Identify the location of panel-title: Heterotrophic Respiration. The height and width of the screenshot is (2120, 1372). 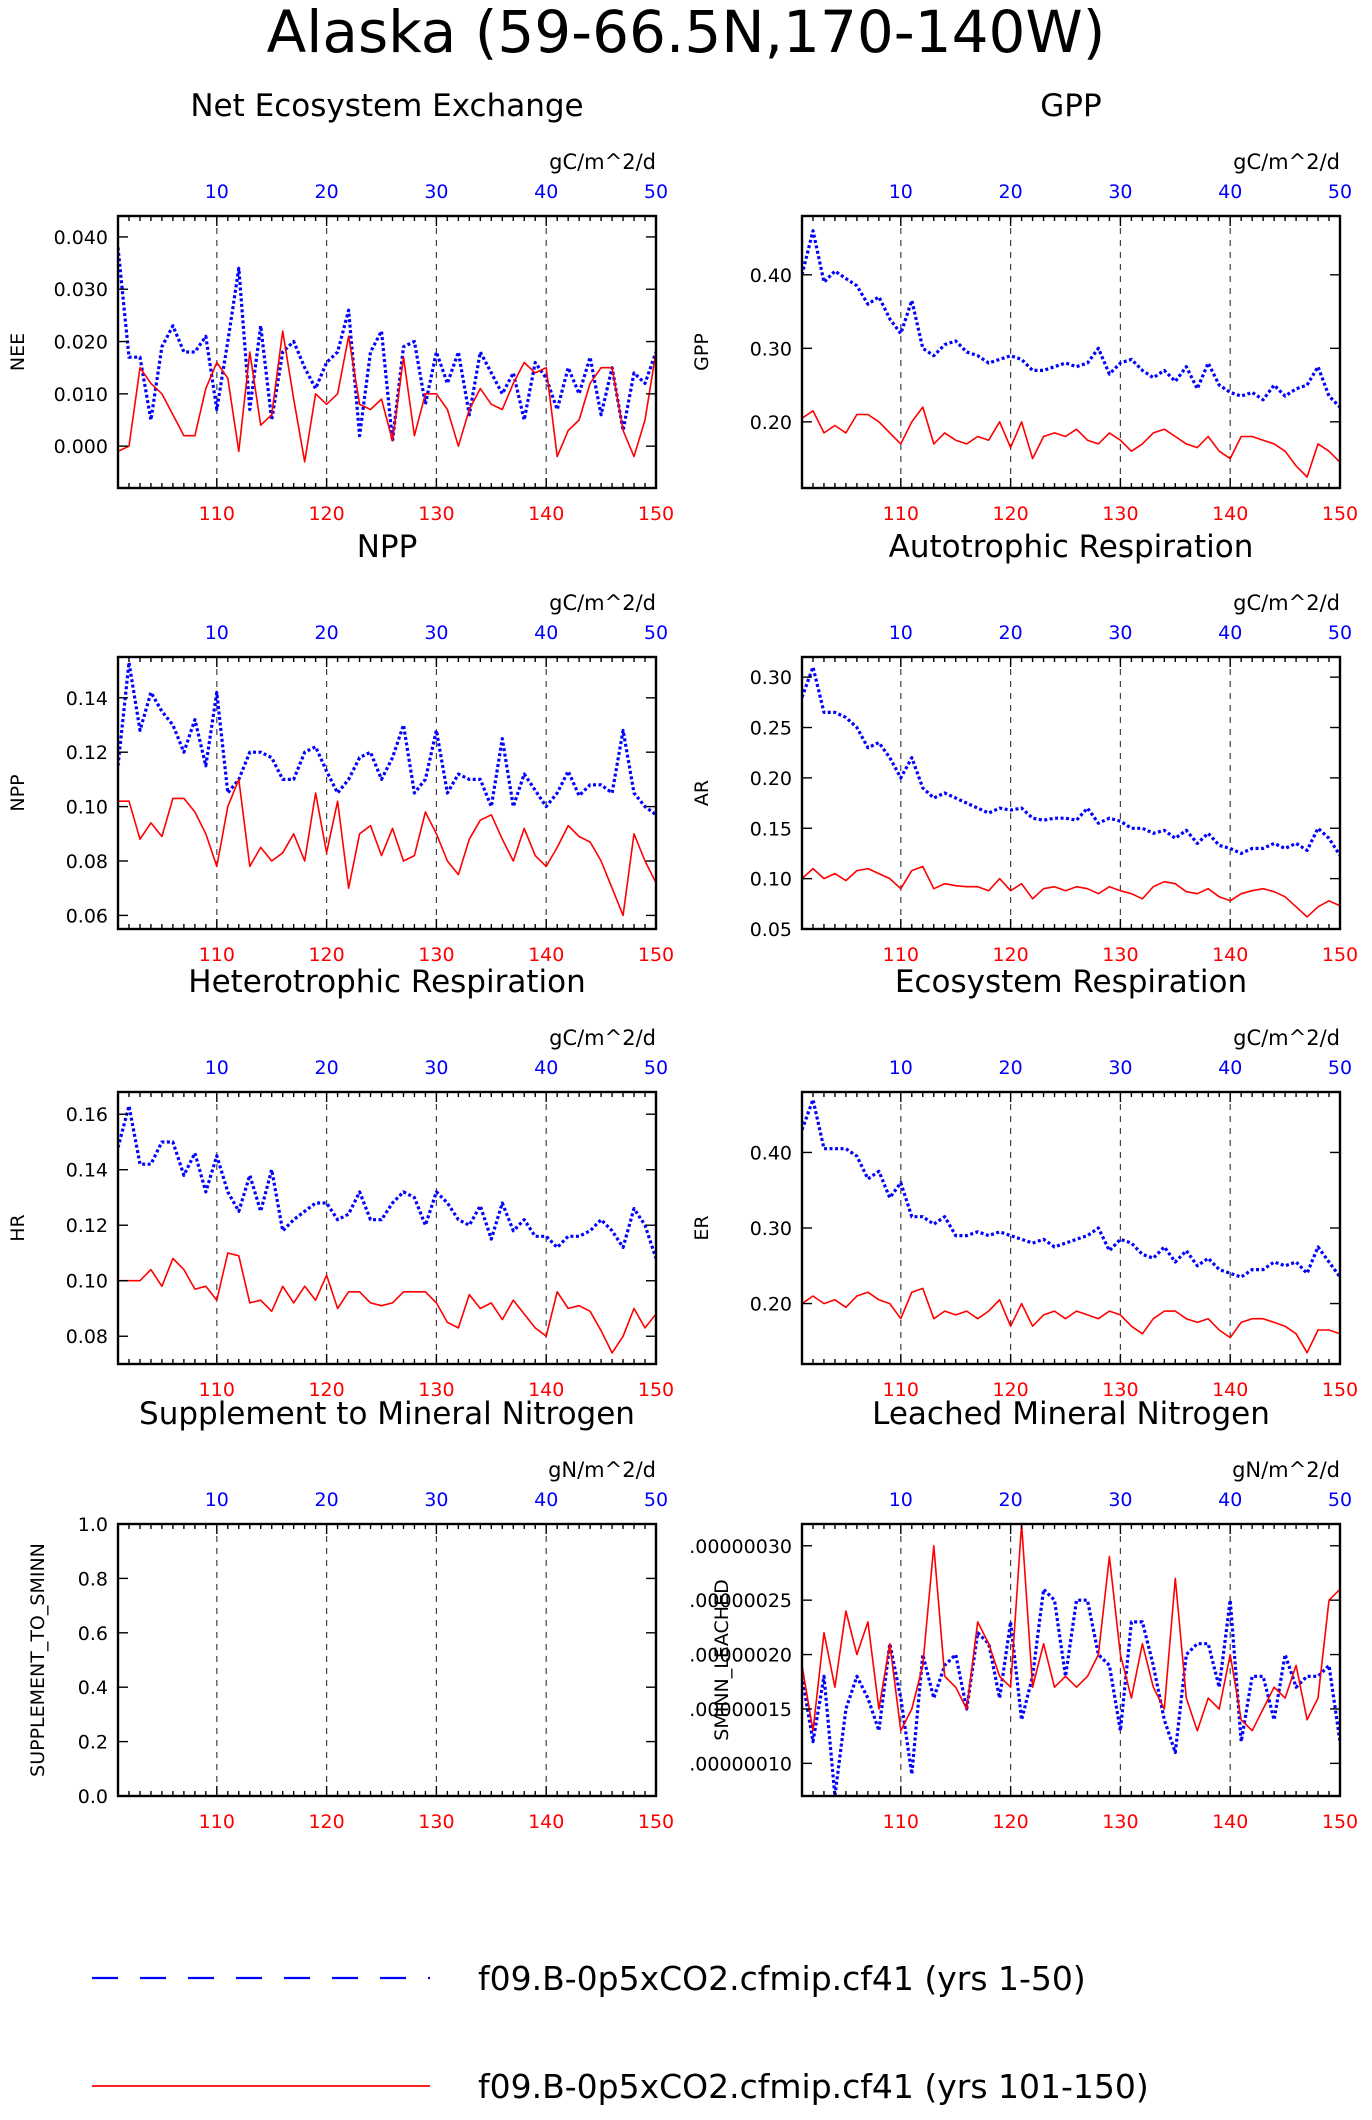
(386, 982).